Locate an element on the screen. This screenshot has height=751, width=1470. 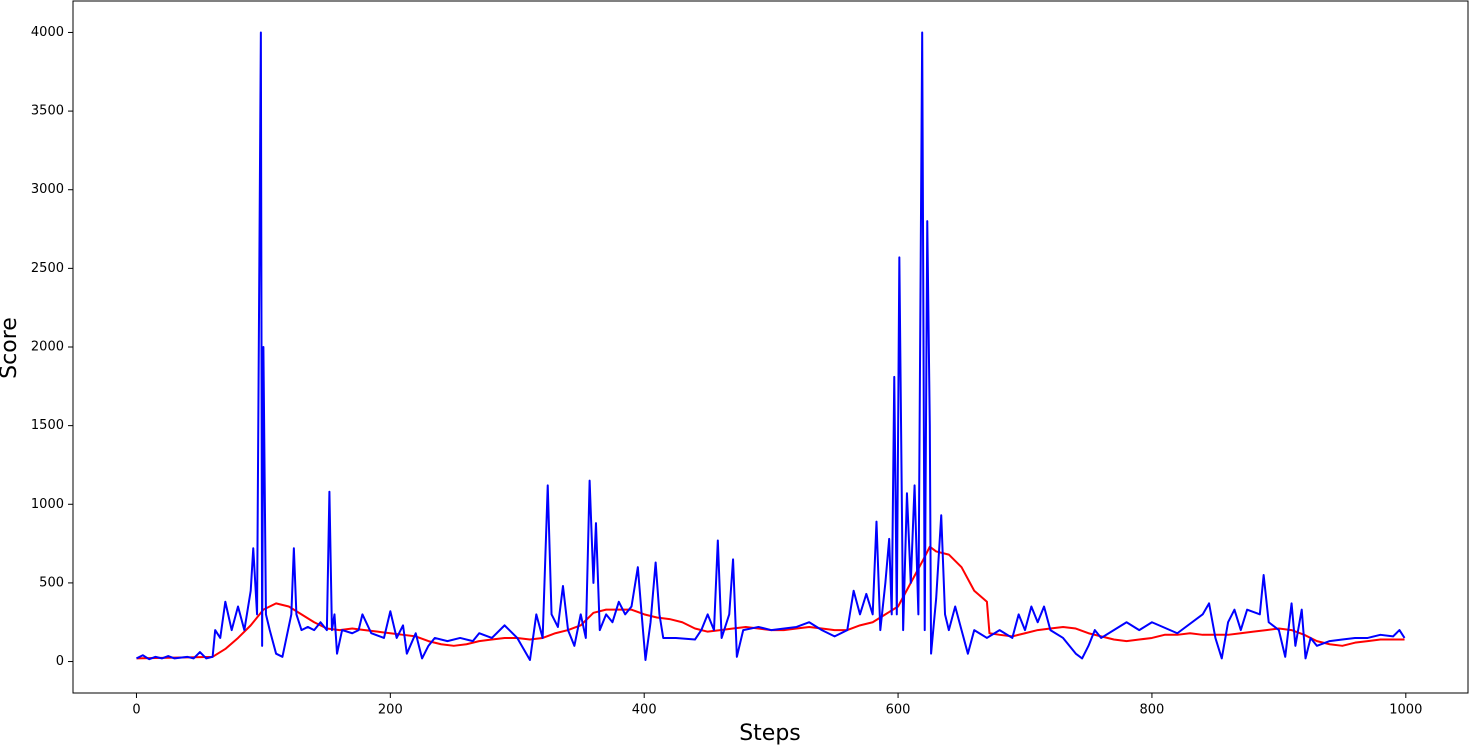
y-tick-label: 3000 is located at coordinates (47, 189).